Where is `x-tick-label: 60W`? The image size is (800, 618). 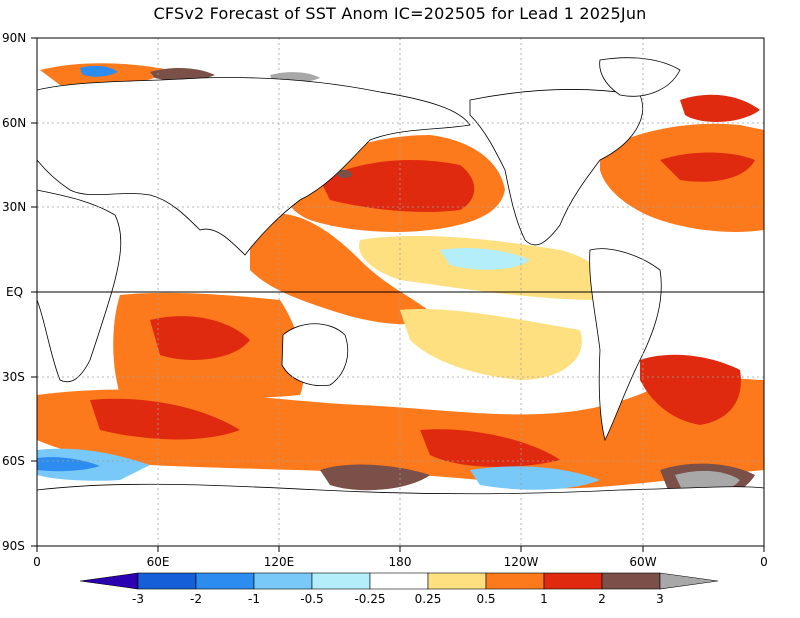
x-tick-label: 60W is located at coordinates (642, 562).